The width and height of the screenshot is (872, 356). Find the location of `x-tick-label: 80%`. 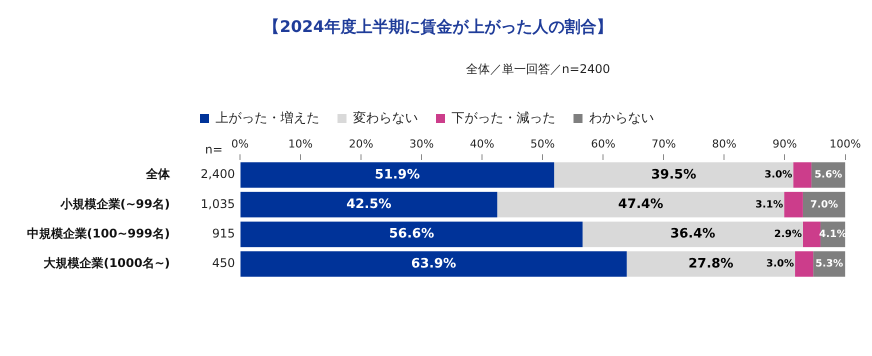

x-tick-label: 80% is located at coordinates (724, 143).